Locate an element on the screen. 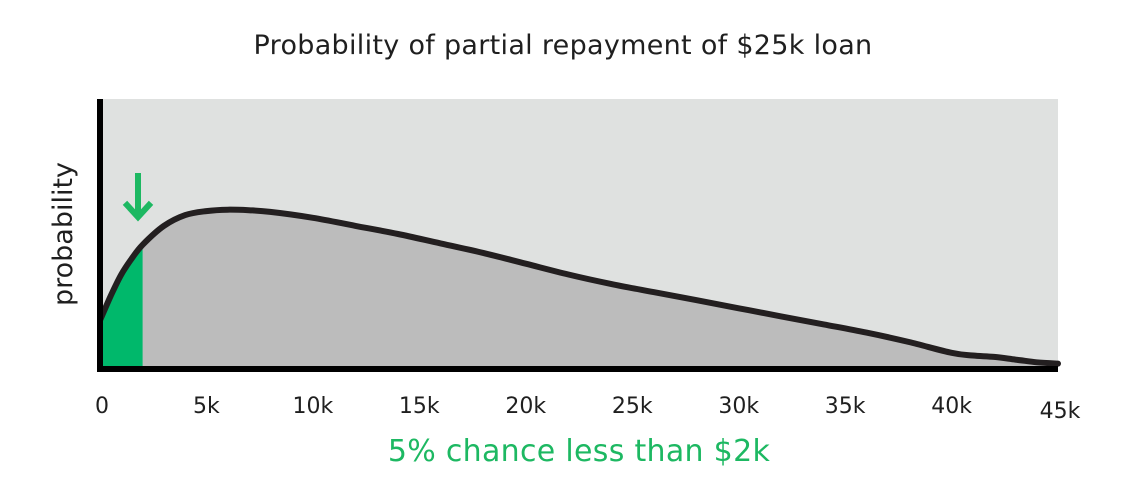  x-tick-label: 35k is located at coordinates (845, 406).